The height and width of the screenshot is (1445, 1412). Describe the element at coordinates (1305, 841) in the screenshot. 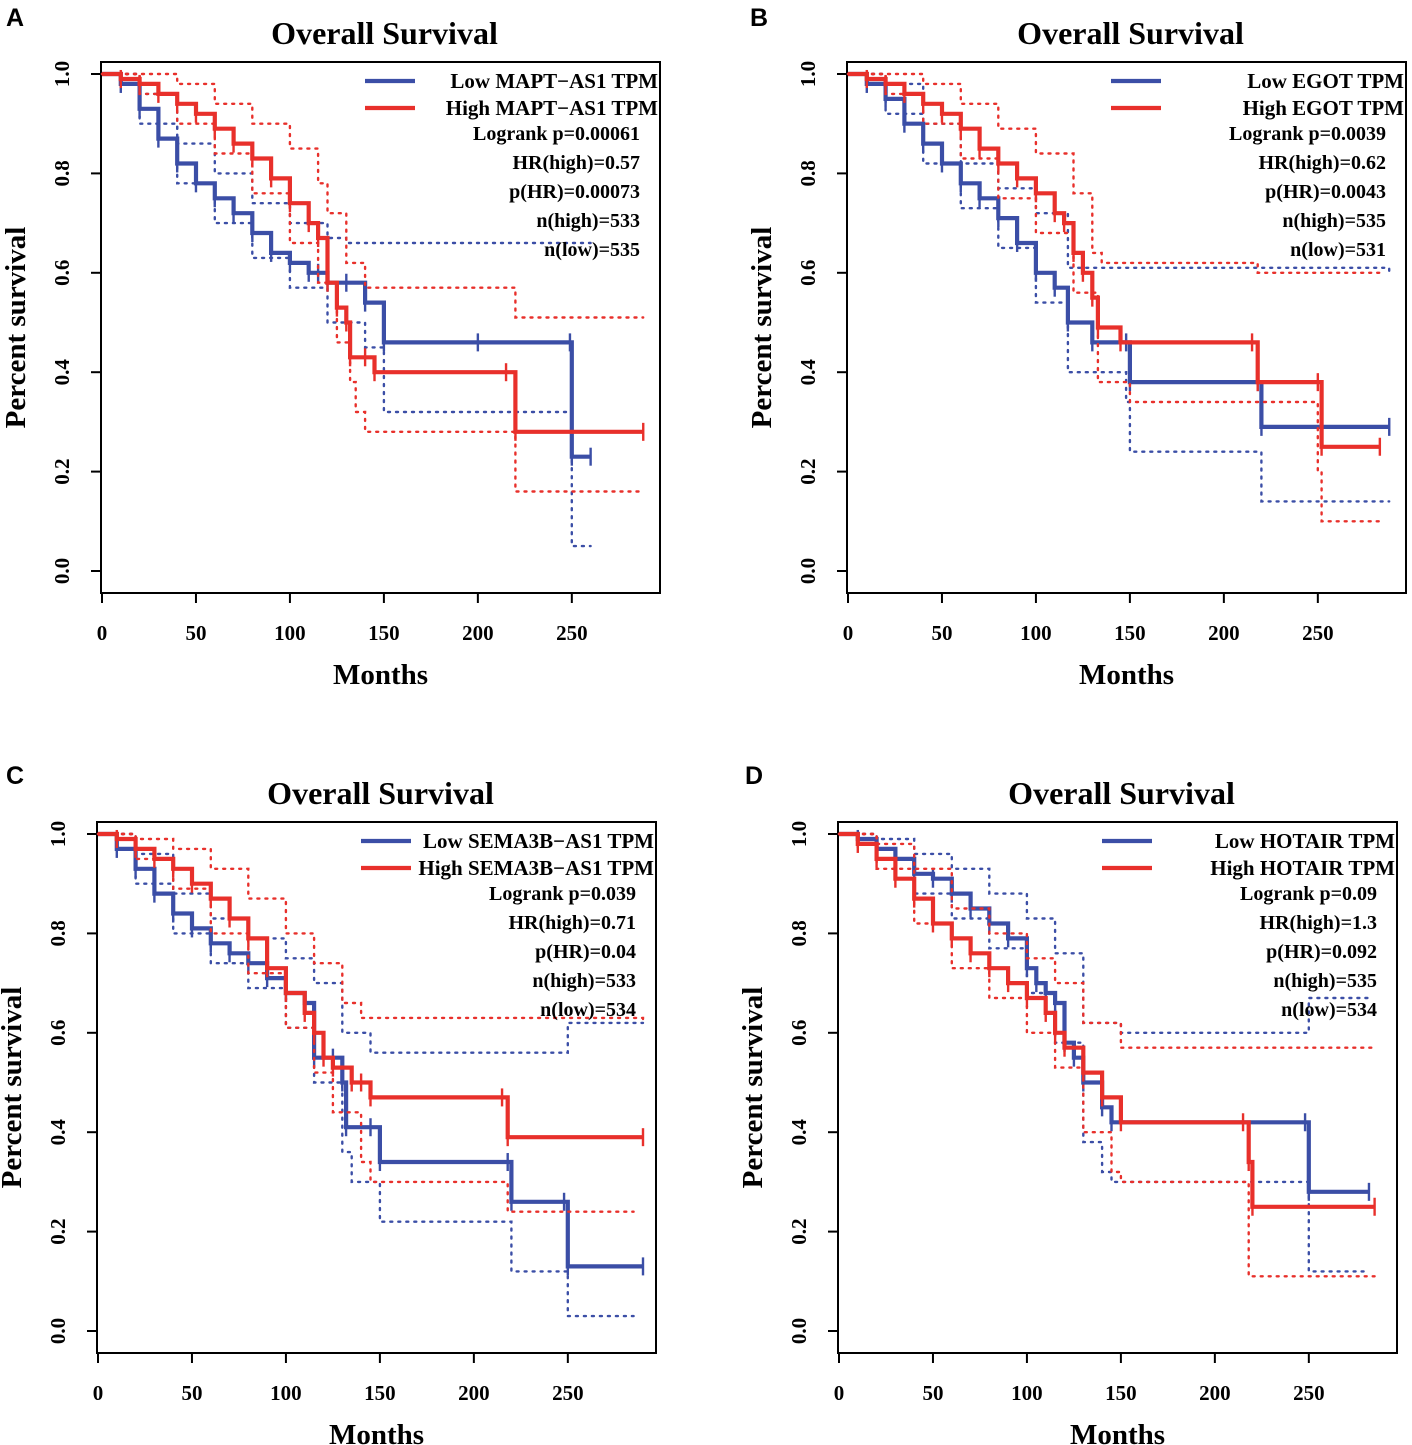

I see `legend-entry: Low HOTAIR TPM` at that location.